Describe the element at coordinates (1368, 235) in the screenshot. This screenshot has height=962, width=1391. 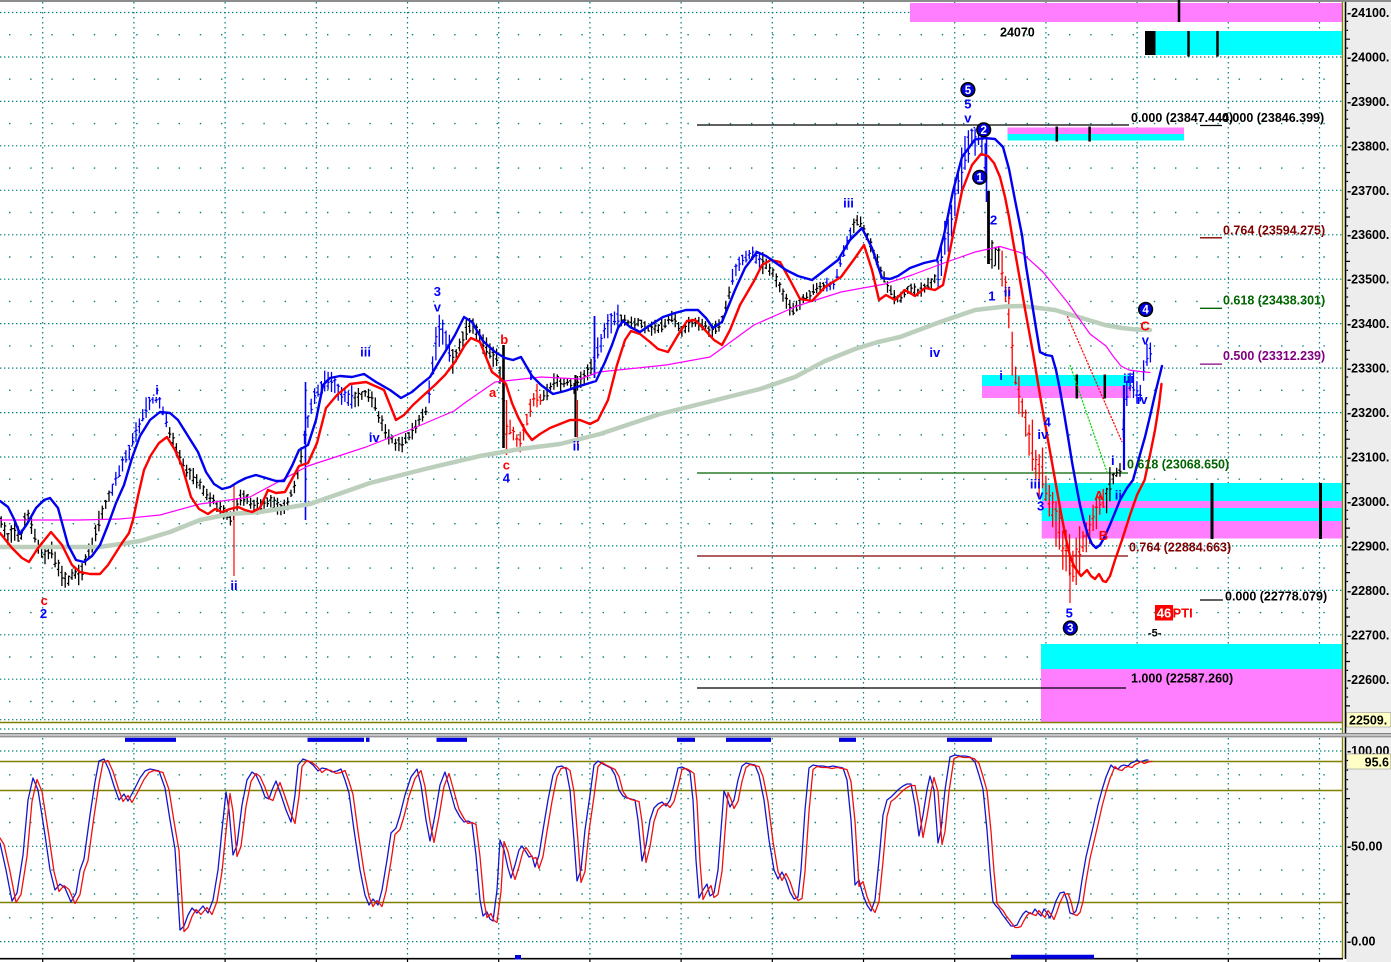
I see `svg-text: -23600.` at that location.